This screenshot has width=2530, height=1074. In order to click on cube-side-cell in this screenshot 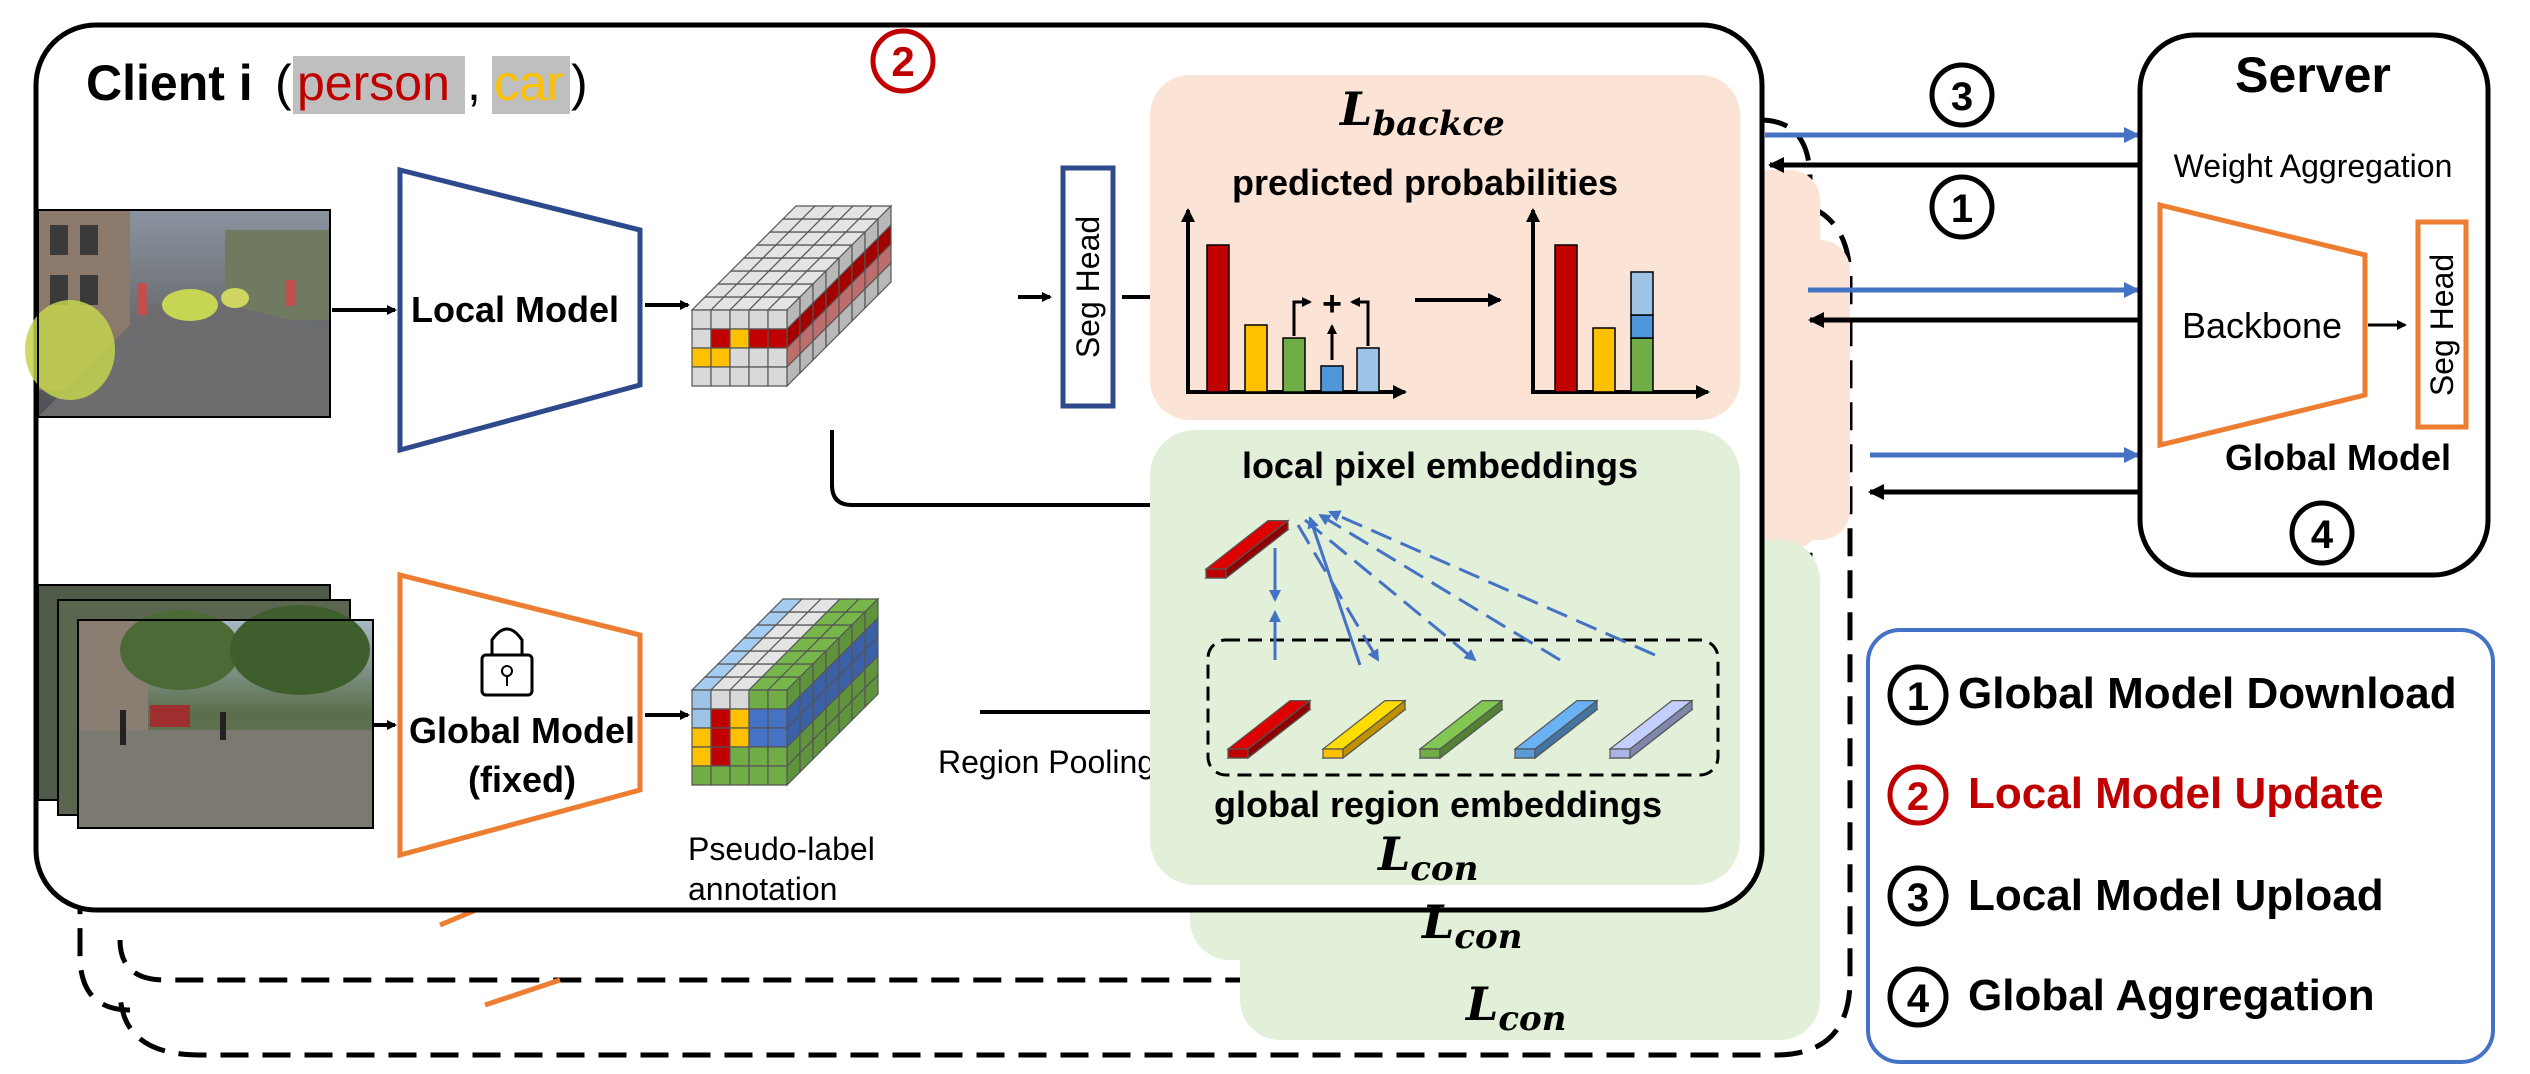, I will do `click(884, 279)`.